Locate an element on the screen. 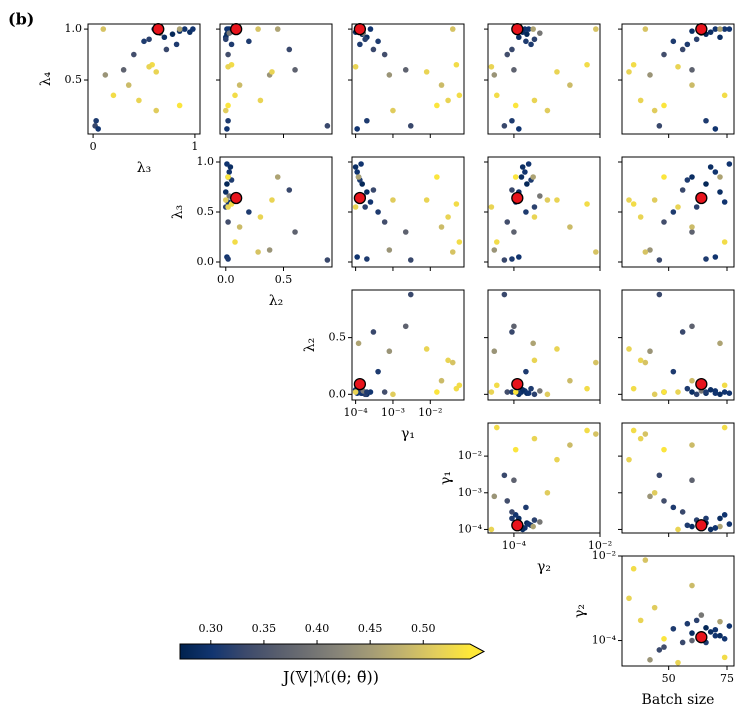 This screenshot has height=724, width=747. colorbar-tick-label: 0.50 is located at coordinates (423, 628).